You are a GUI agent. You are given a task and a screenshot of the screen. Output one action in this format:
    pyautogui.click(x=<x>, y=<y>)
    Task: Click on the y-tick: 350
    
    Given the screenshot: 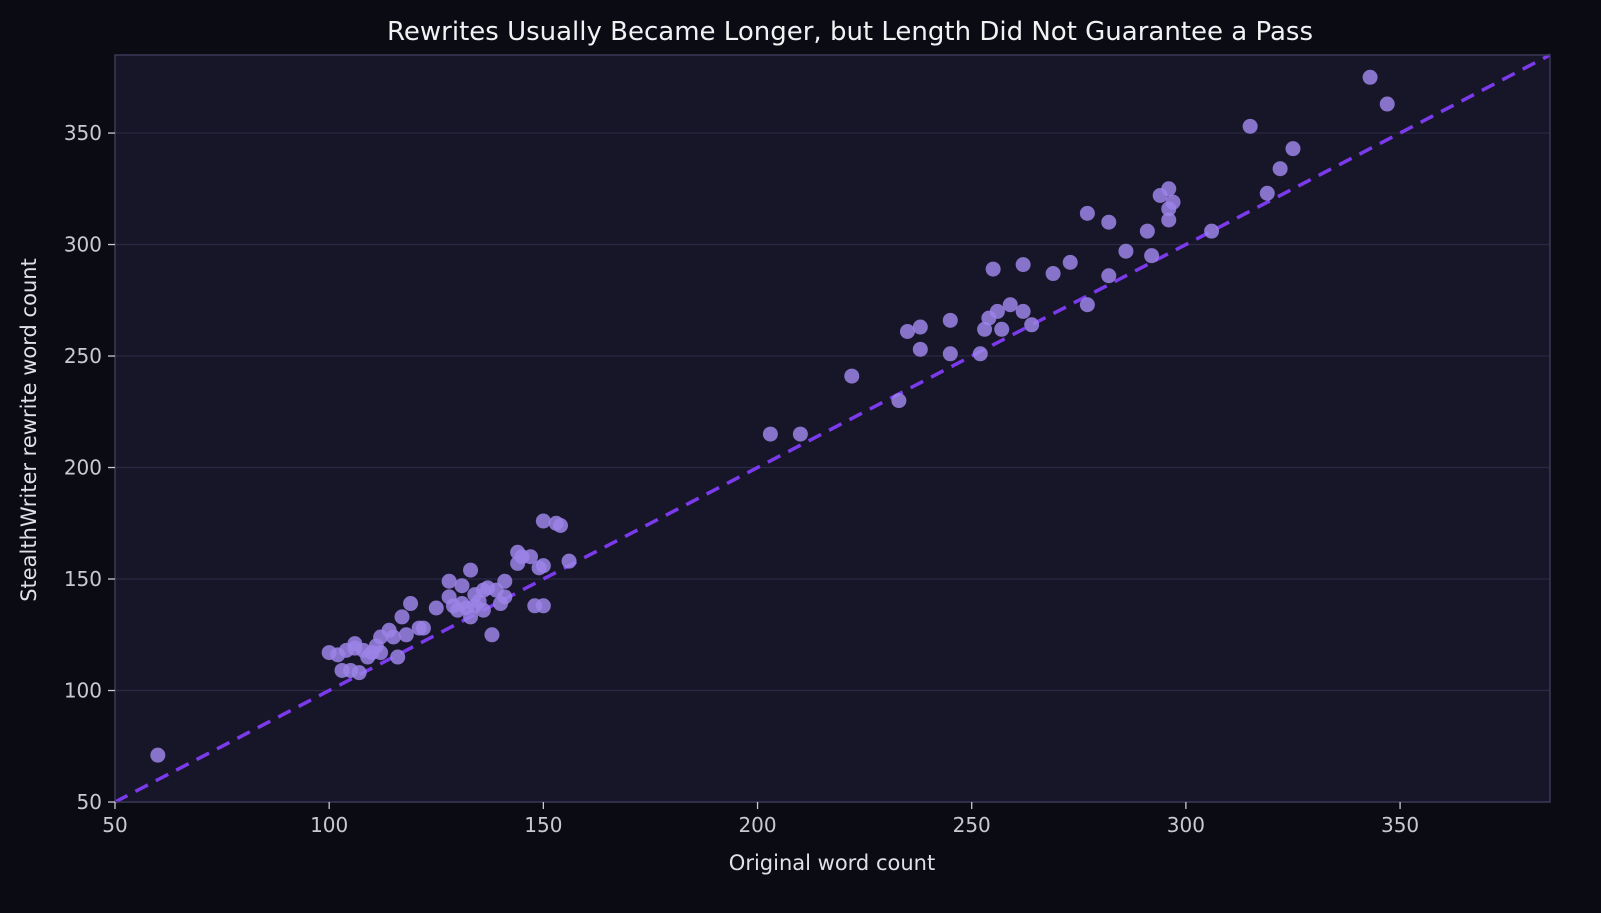 What is the action you would take?
    pyautogui.click(x=89, y=133)
    